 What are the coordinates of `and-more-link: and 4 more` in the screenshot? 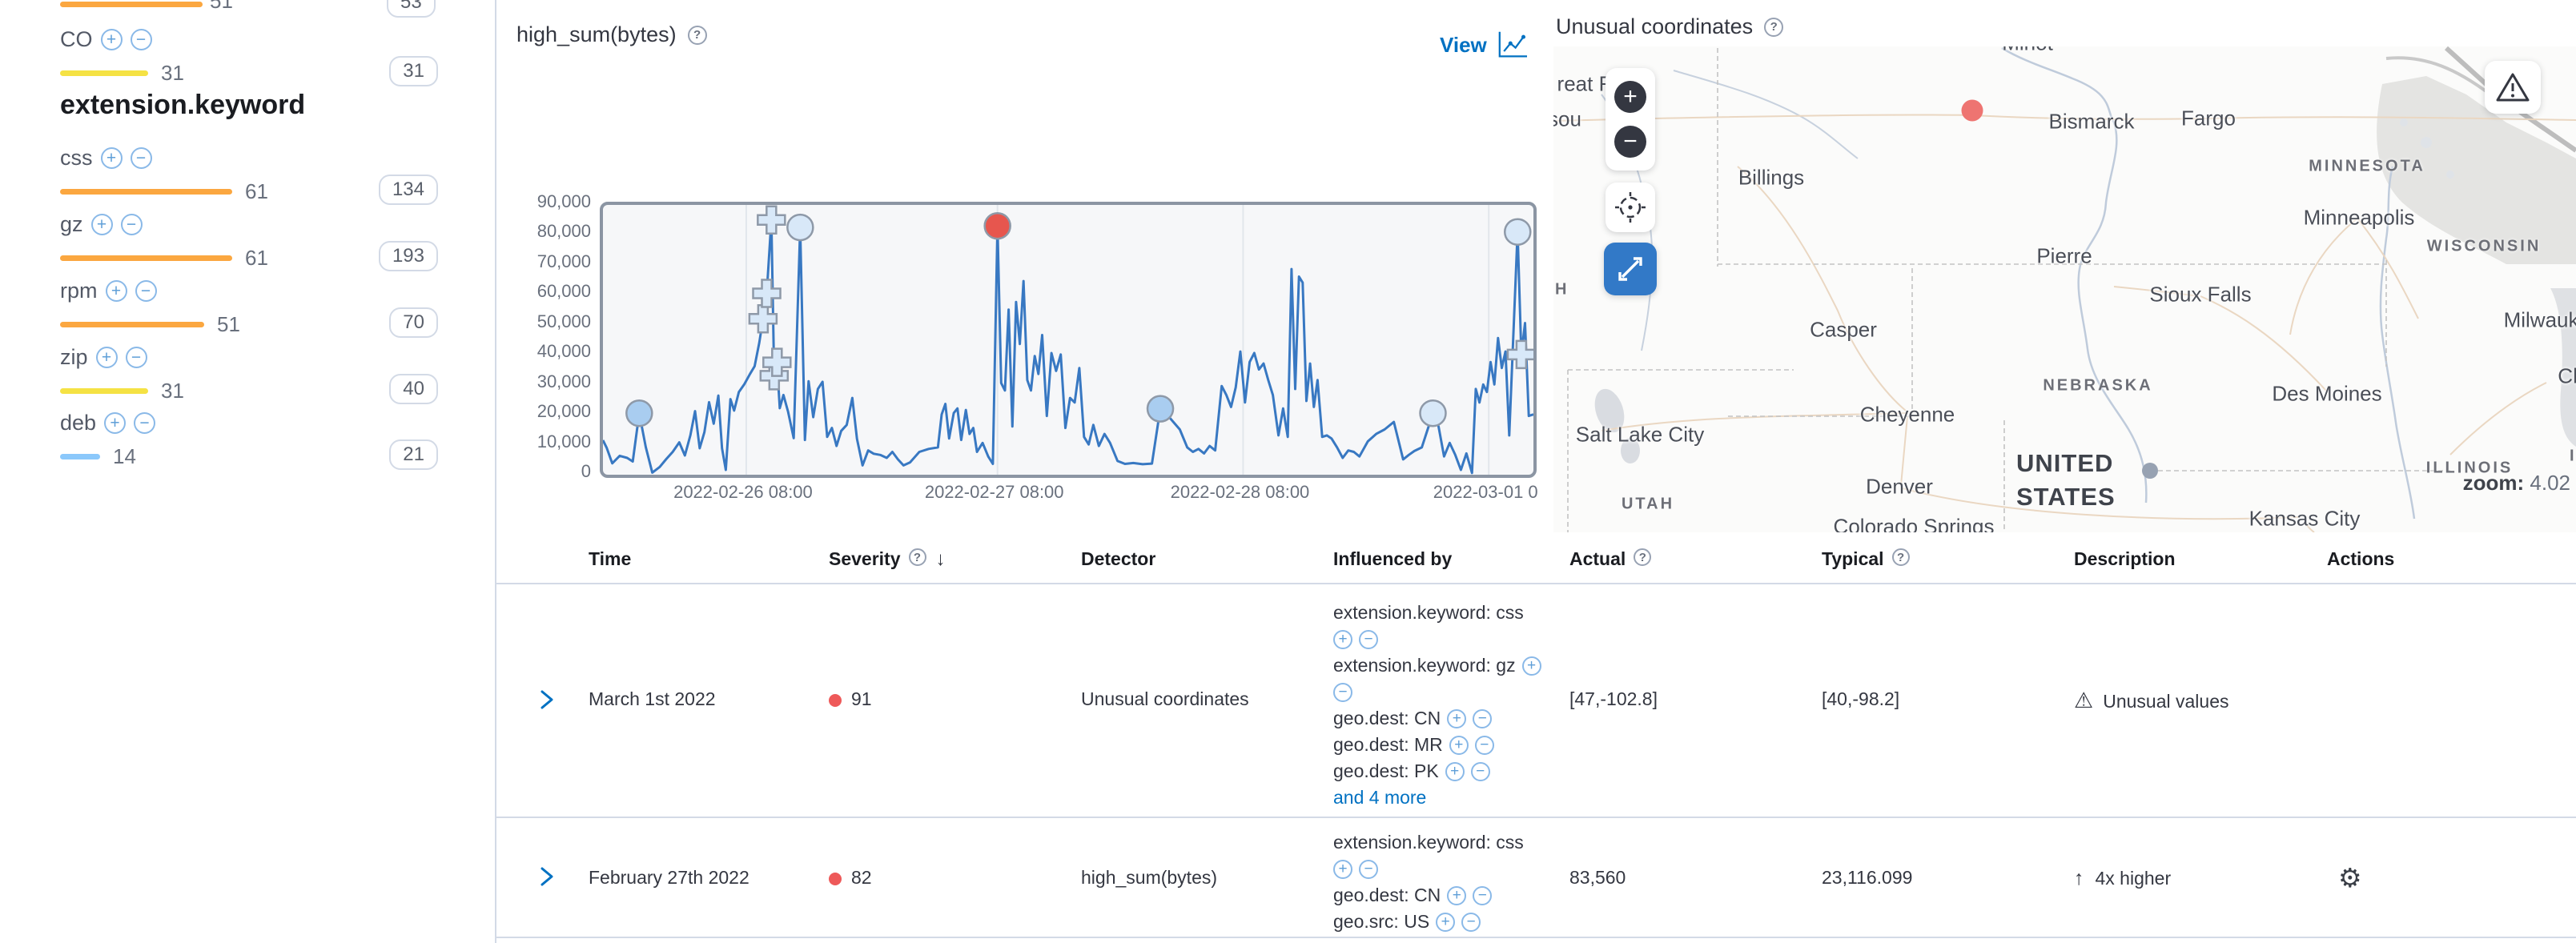 It's located at (1380, 797).